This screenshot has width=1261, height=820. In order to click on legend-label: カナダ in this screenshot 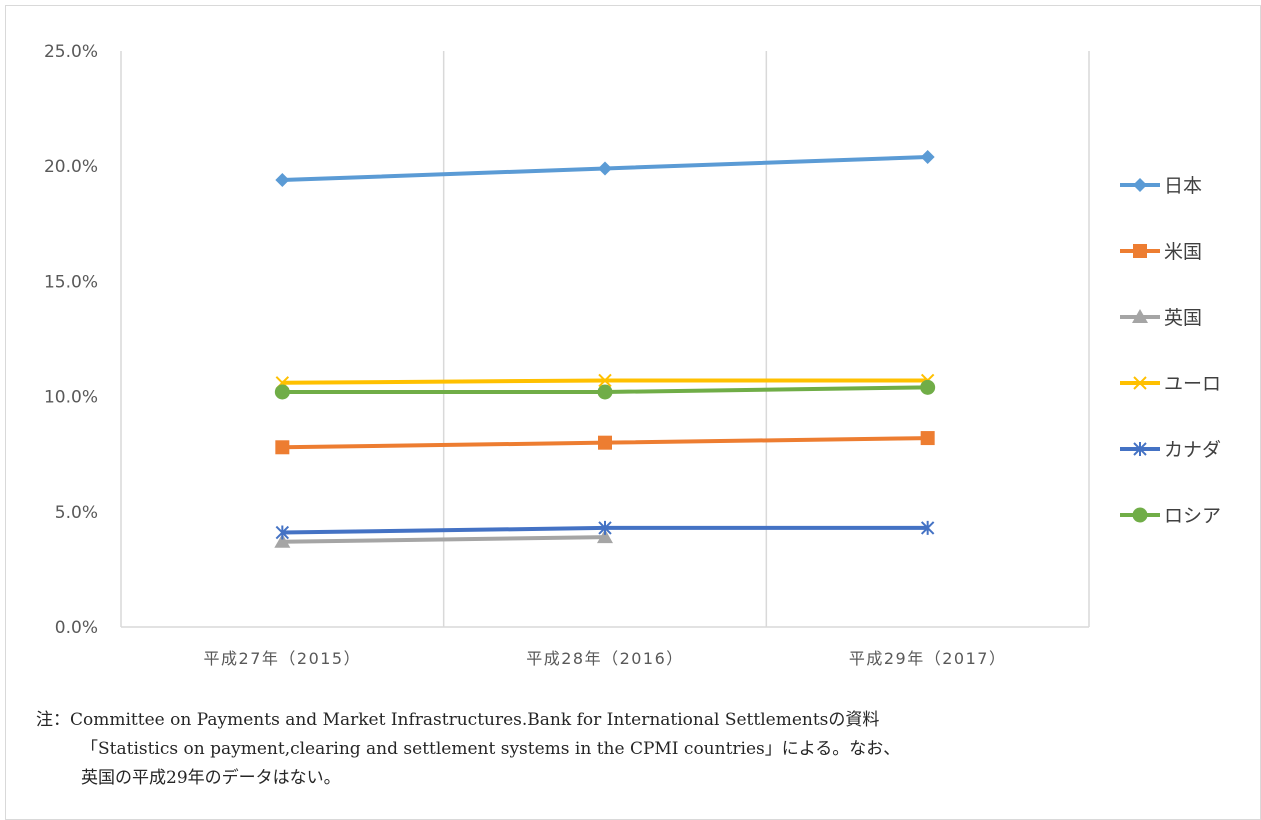, I will do `click(1192, 450)`.